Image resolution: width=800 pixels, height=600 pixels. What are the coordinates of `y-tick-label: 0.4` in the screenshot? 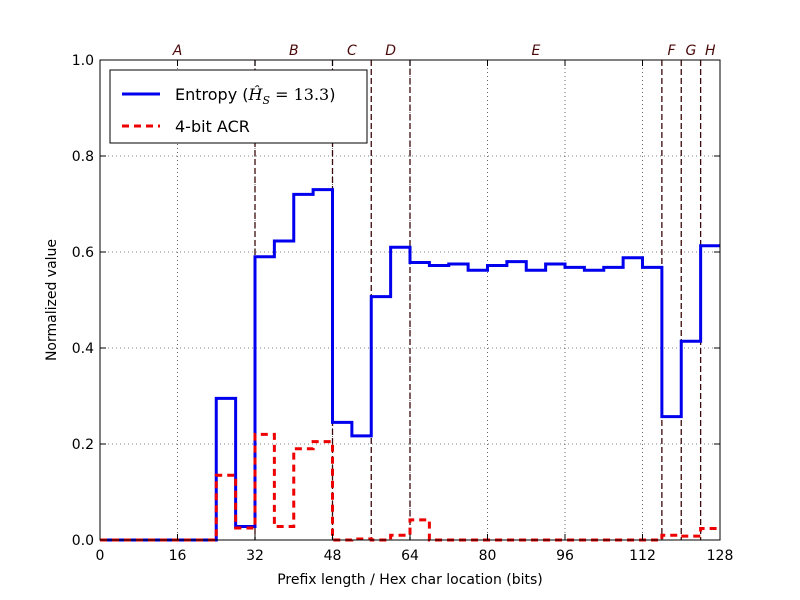 It's located at (83, 349).